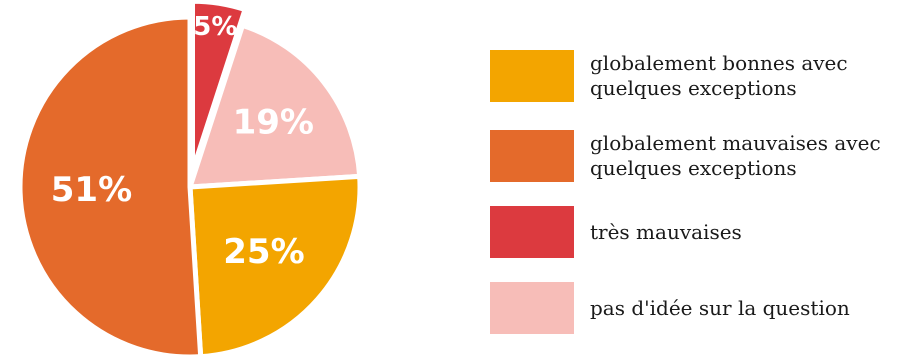  What do you see at coordinates (273, 122) in the screenshot?
I see `slice-label-2: 19%` at bounding box center [273, 122].